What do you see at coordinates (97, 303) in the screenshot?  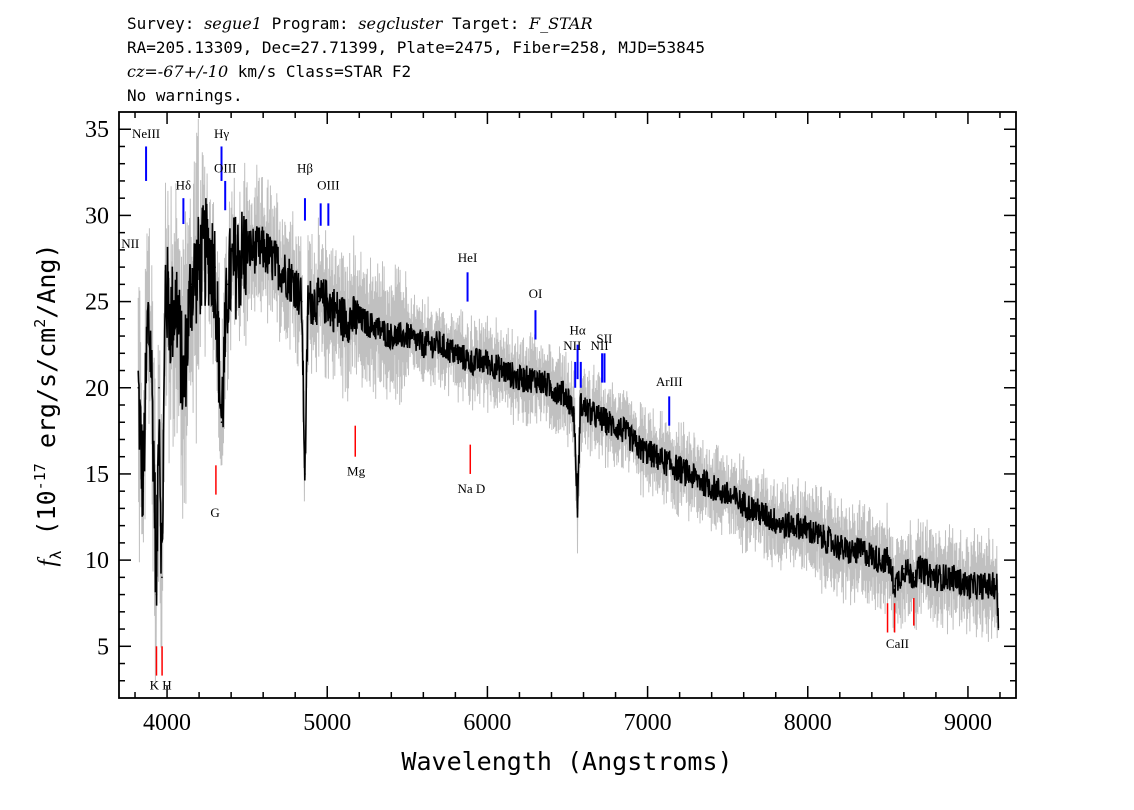 I see `y-tick-label: 25` at bounding box center [97, 303].